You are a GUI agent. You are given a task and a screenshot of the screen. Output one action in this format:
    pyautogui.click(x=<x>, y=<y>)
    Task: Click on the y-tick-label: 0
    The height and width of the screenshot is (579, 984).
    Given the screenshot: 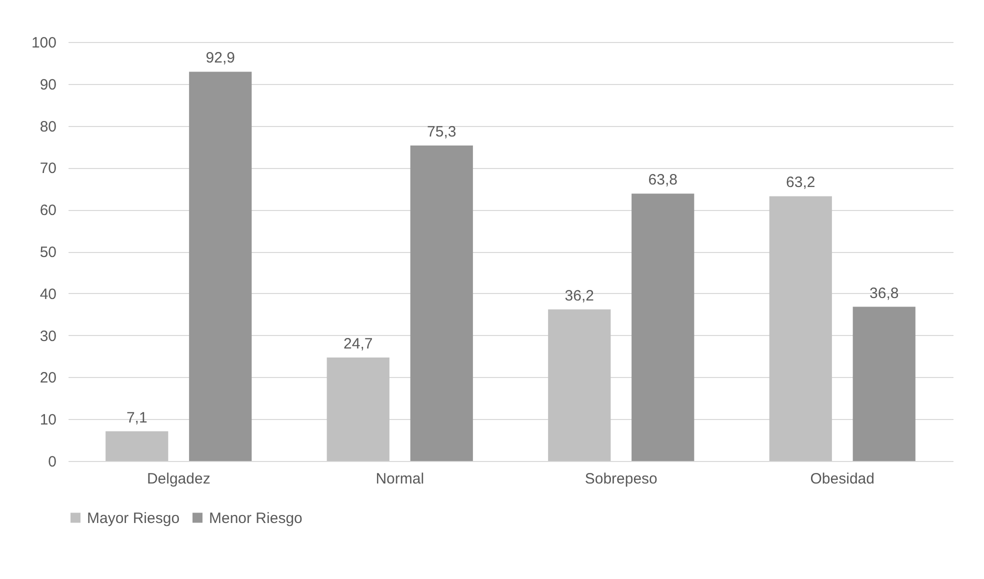 What is the action you would take?
    pyautogui.click(x=52, y=462)
    